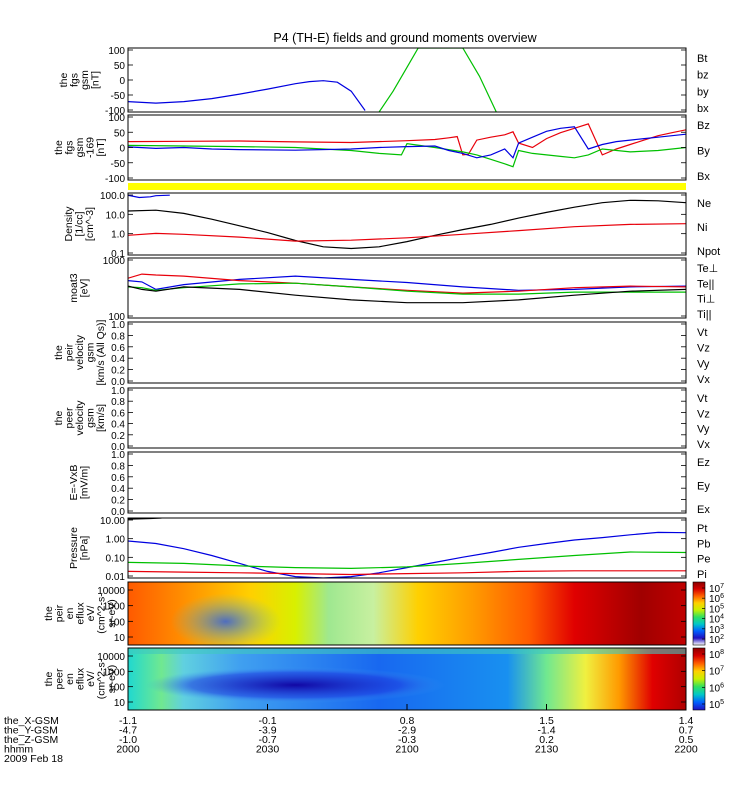 Image resolution: width=750 pixels, height=800 pixels. What do you see at coordinates (407, 560) in the screenshot?
I see `series-pressure-Pe` at bounding box center [407, 560].